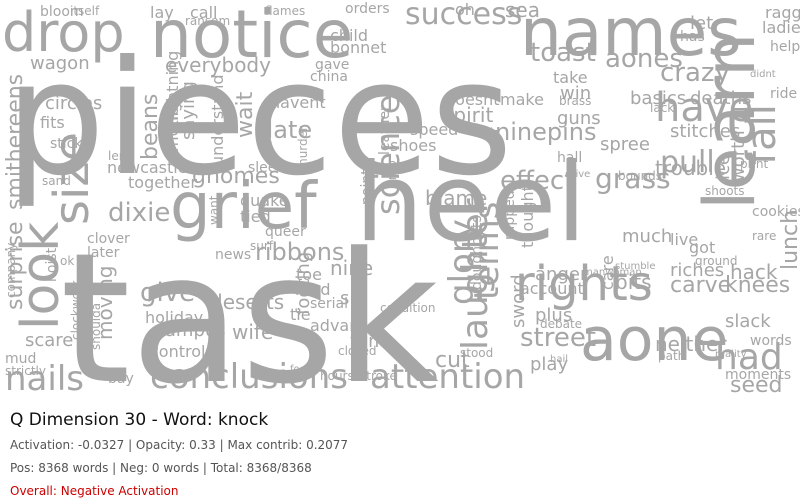  I want to click on cloud-word: doughnuts, so click(477, 252).